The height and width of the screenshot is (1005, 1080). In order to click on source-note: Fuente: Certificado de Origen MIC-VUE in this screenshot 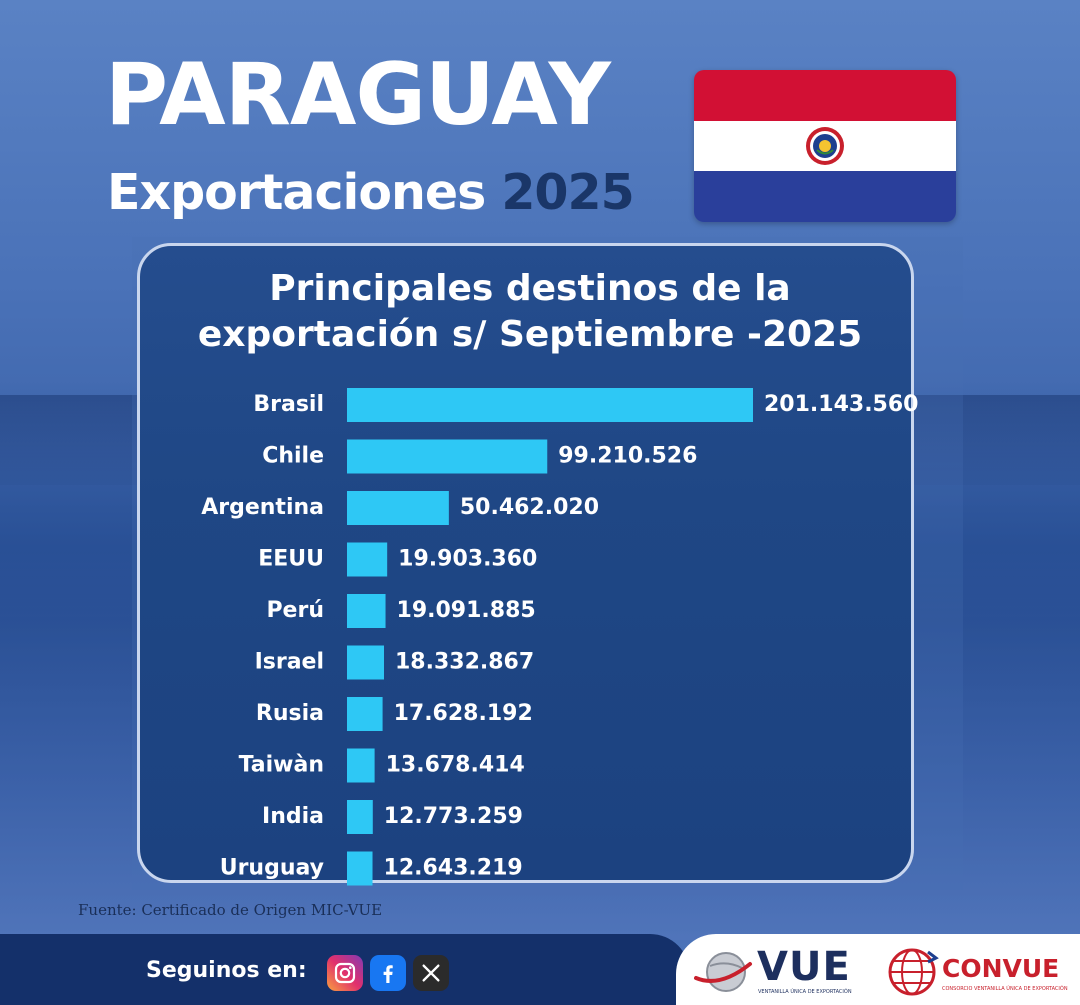, I will do `click(230, 910)`.